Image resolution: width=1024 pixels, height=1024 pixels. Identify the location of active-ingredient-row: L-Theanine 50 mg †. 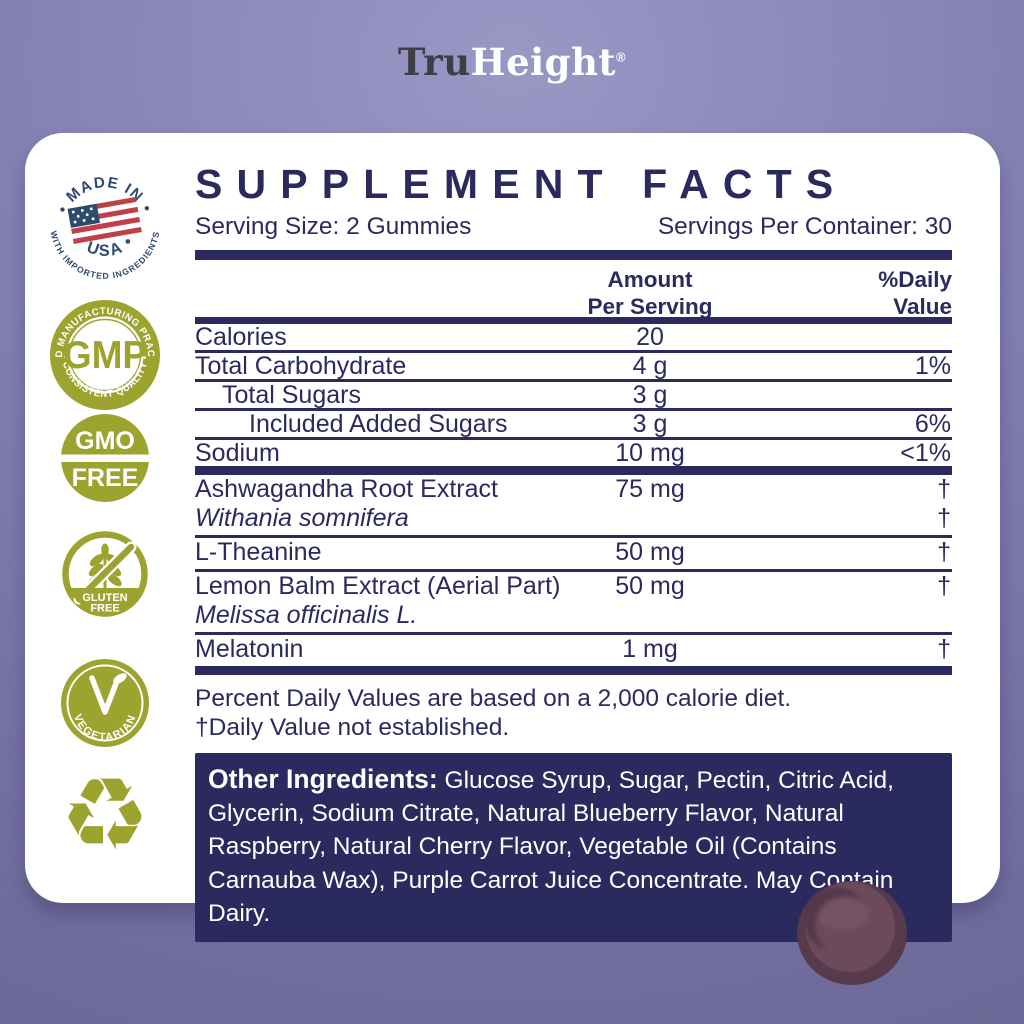
(573, 555).